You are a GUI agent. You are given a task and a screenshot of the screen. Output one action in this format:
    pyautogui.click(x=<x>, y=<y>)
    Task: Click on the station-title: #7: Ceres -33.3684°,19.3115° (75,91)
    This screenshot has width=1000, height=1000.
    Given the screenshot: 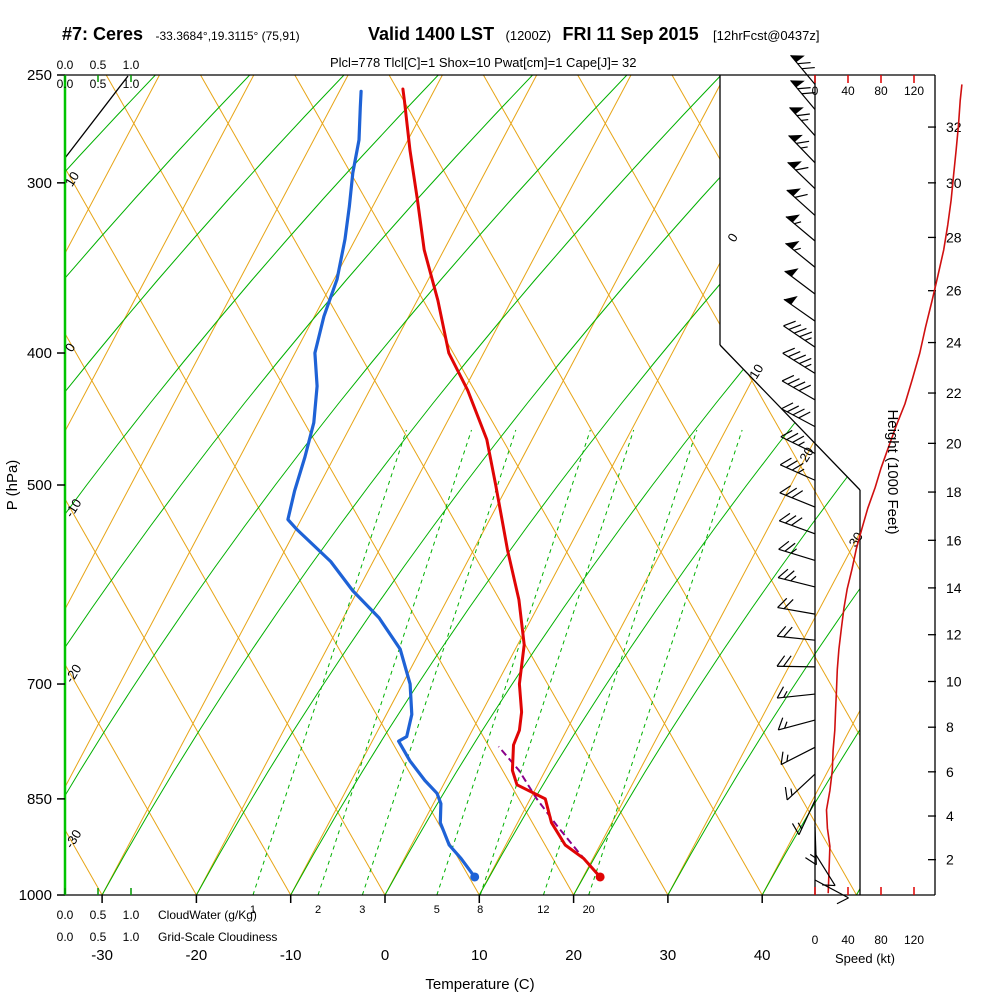 What is the action you would take?
    pyautogui.click(x=181, y=34)
    